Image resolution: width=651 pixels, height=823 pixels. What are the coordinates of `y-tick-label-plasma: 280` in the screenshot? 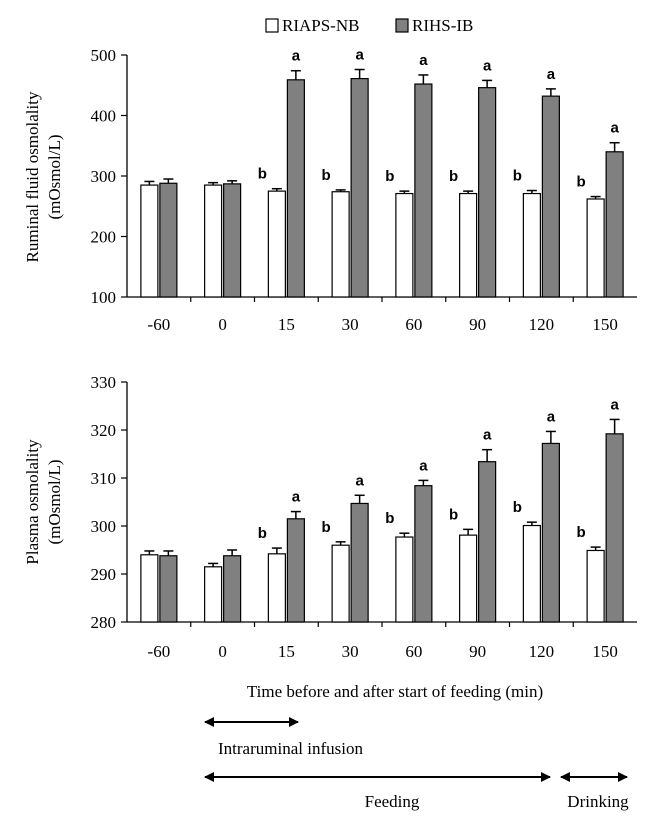 It's located at (104, 622).